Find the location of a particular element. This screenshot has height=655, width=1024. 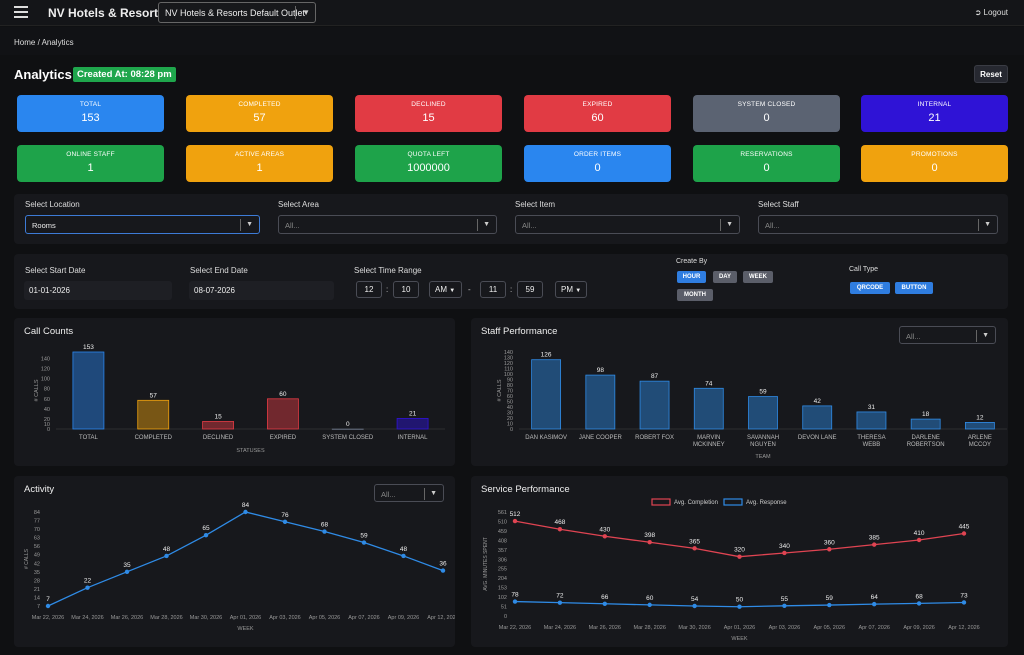

stat-card-declined: DECLINED 15 is located at coordinates (428, 113).